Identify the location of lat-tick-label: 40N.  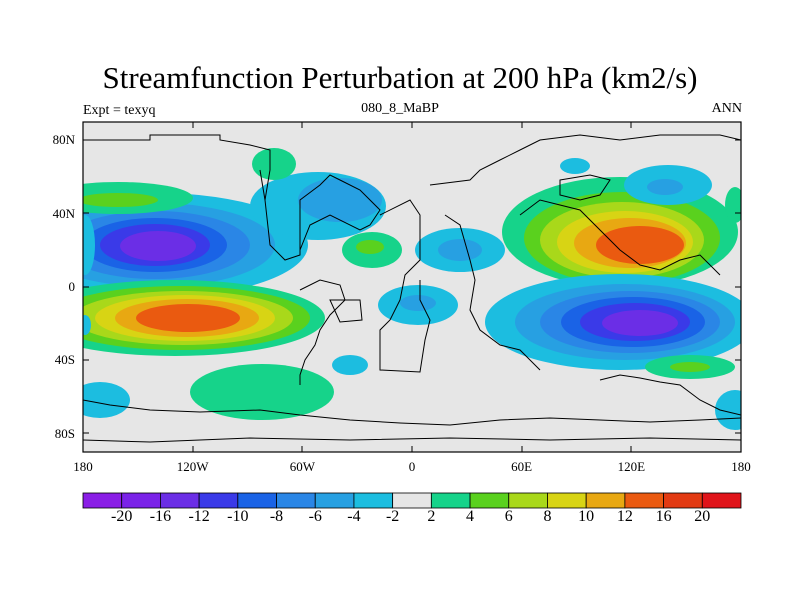
(63, 213).